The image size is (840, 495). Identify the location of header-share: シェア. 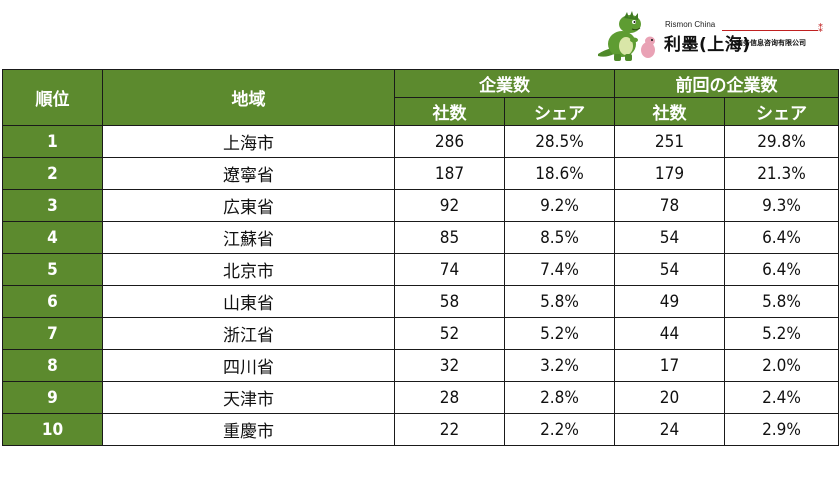
(559, 111).